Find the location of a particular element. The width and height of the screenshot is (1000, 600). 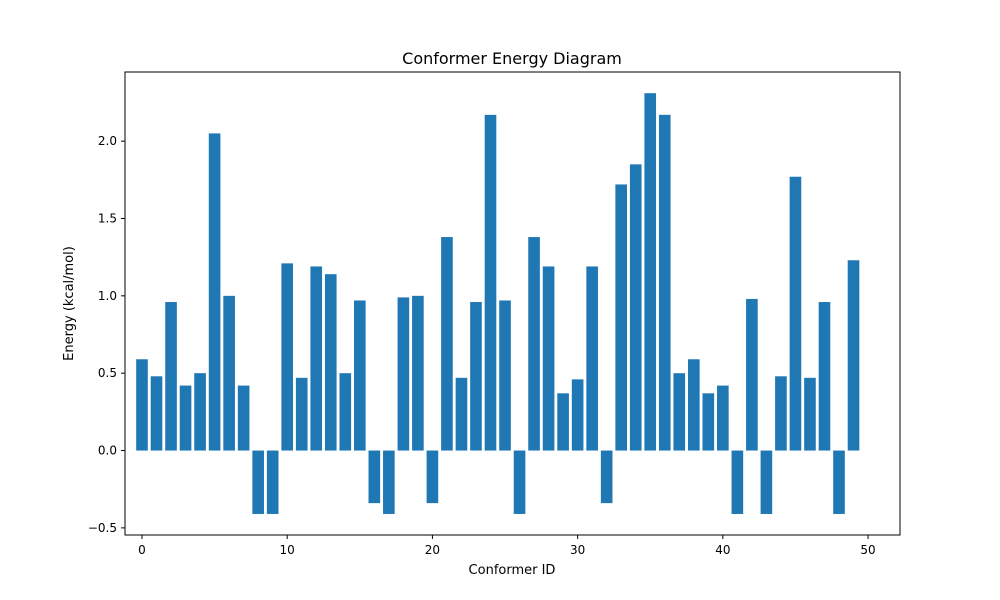

x-axis-label: Conformer ID is located at coordinates (512, 570).